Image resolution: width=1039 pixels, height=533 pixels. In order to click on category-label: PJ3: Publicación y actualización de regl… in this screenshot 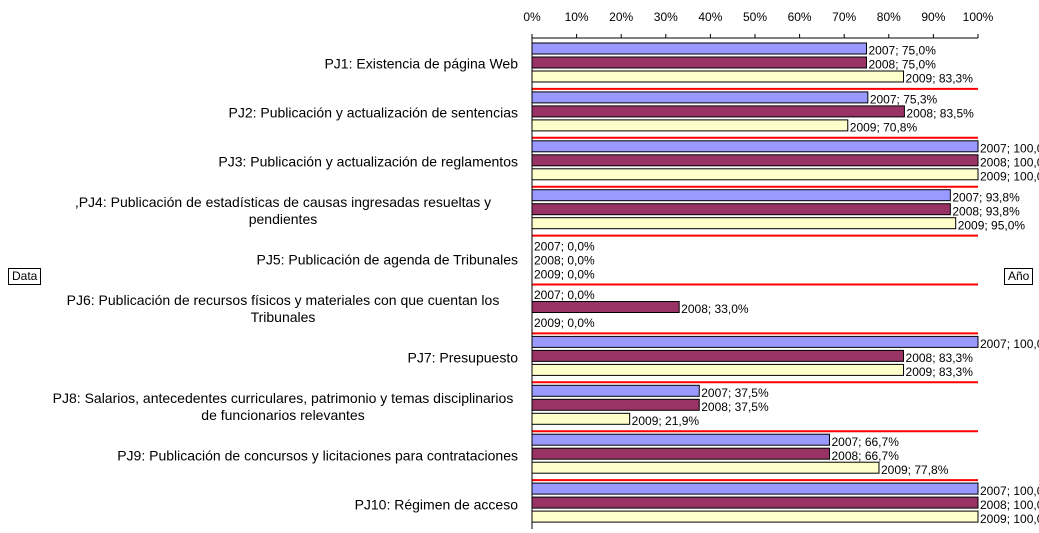, I will do `click(283, 162)`.